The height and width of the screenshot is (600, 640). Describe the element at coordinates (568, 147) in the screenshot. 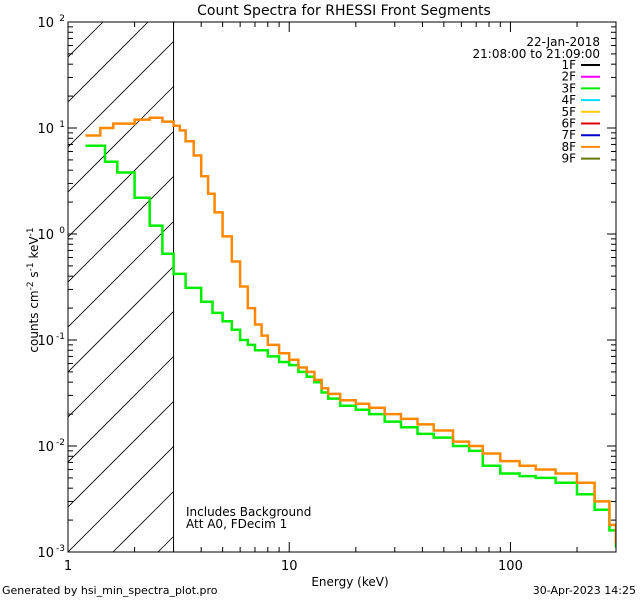

I see `legend-label: 8F` at that location.